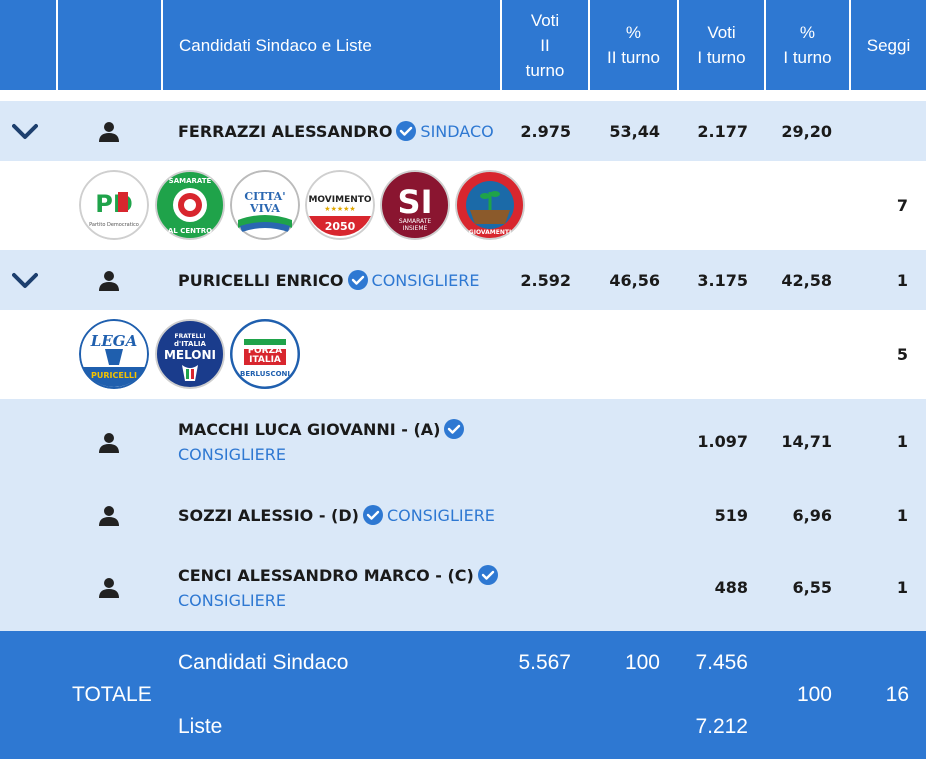 This screenshot has height=768, width=926. What do you see at coordinates (264, 208) in the screenshot?
I see `svg-text: VIVA` at bounding box center [264, 208].